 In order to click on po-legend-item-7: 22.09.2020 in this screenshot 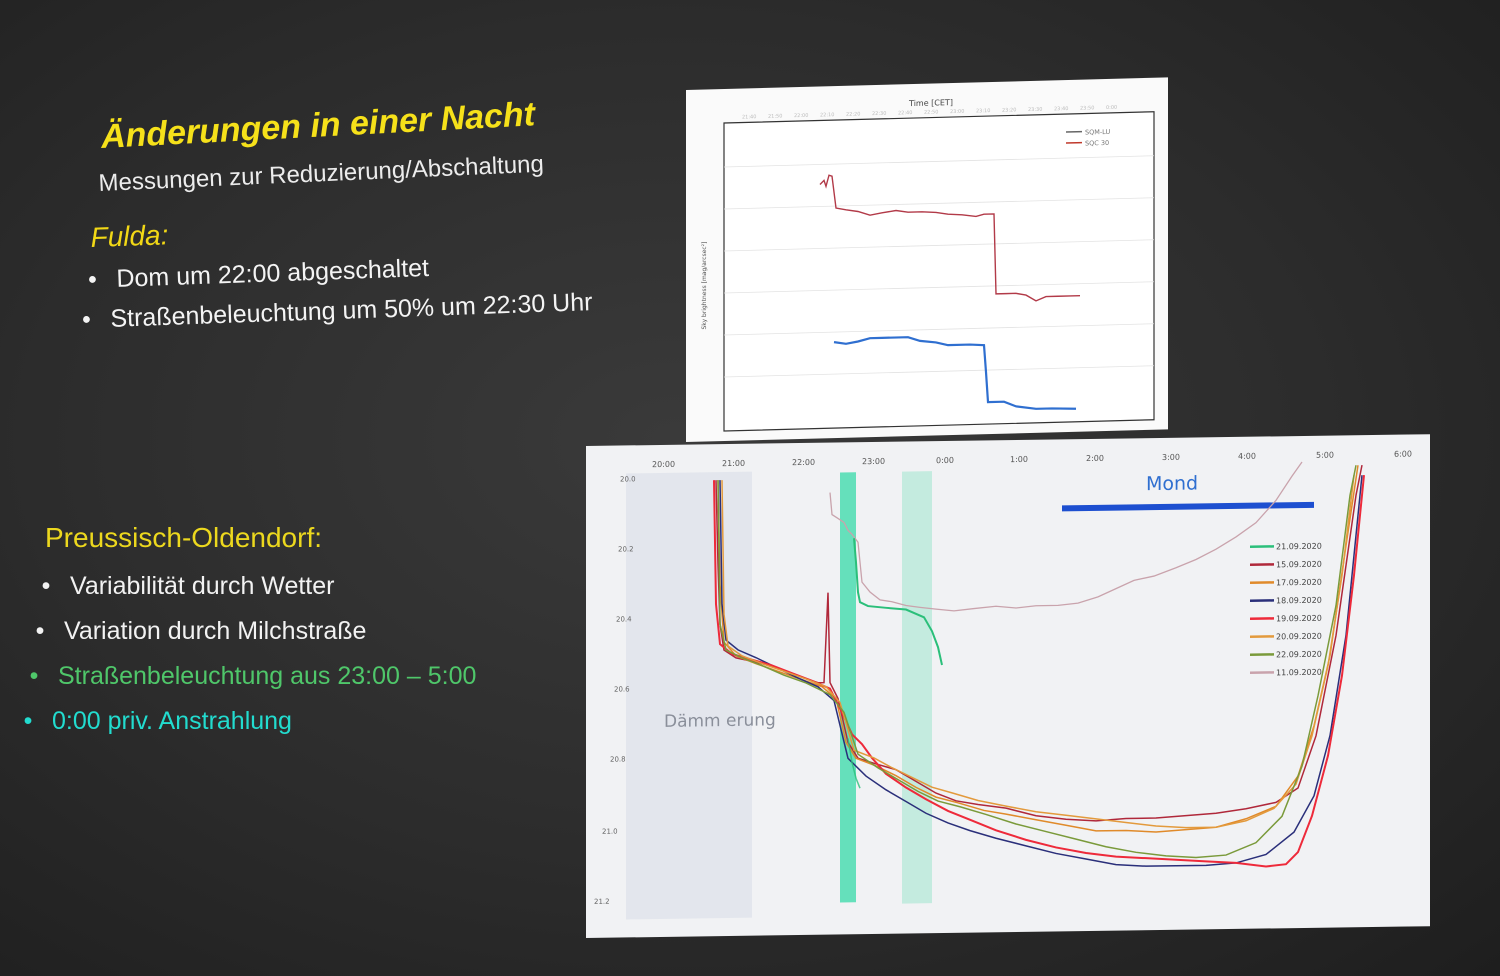, I will do `click(1299, 655)`.